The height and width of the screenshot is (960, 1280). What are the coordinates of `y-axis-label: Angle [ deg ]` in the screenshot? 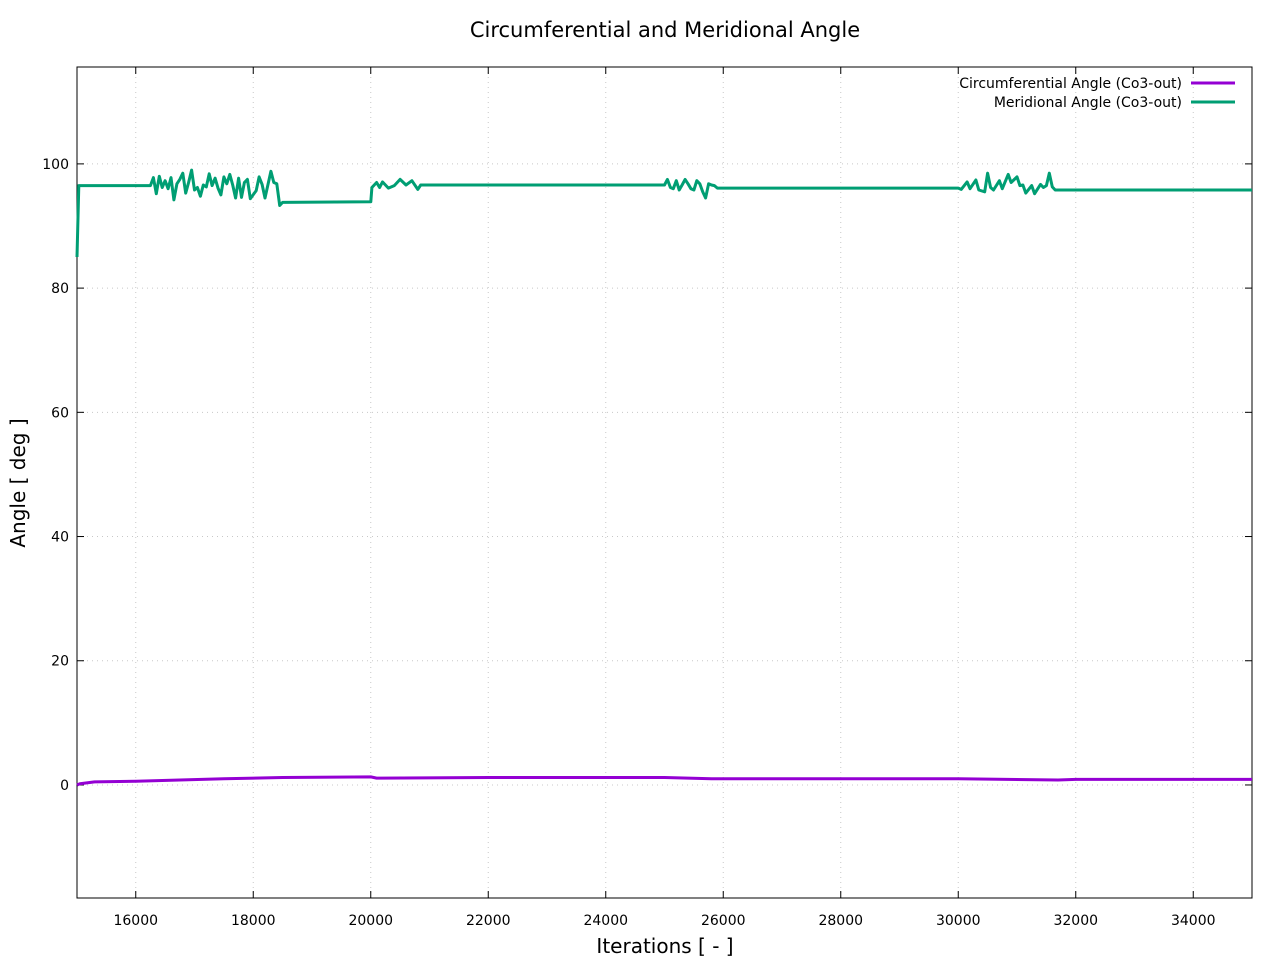 It's located at (18, 482).